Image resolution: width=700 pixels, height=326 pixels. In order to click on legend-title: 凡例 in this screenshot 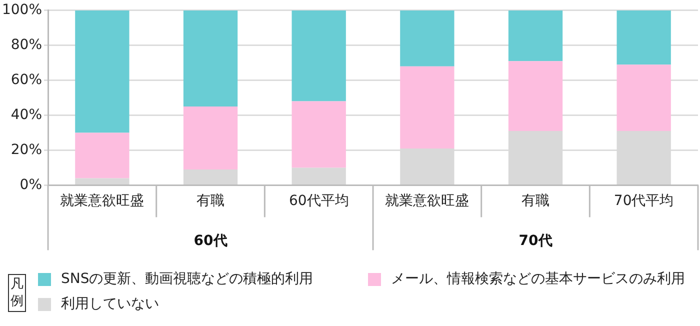, I will do `click(17, 293)`.